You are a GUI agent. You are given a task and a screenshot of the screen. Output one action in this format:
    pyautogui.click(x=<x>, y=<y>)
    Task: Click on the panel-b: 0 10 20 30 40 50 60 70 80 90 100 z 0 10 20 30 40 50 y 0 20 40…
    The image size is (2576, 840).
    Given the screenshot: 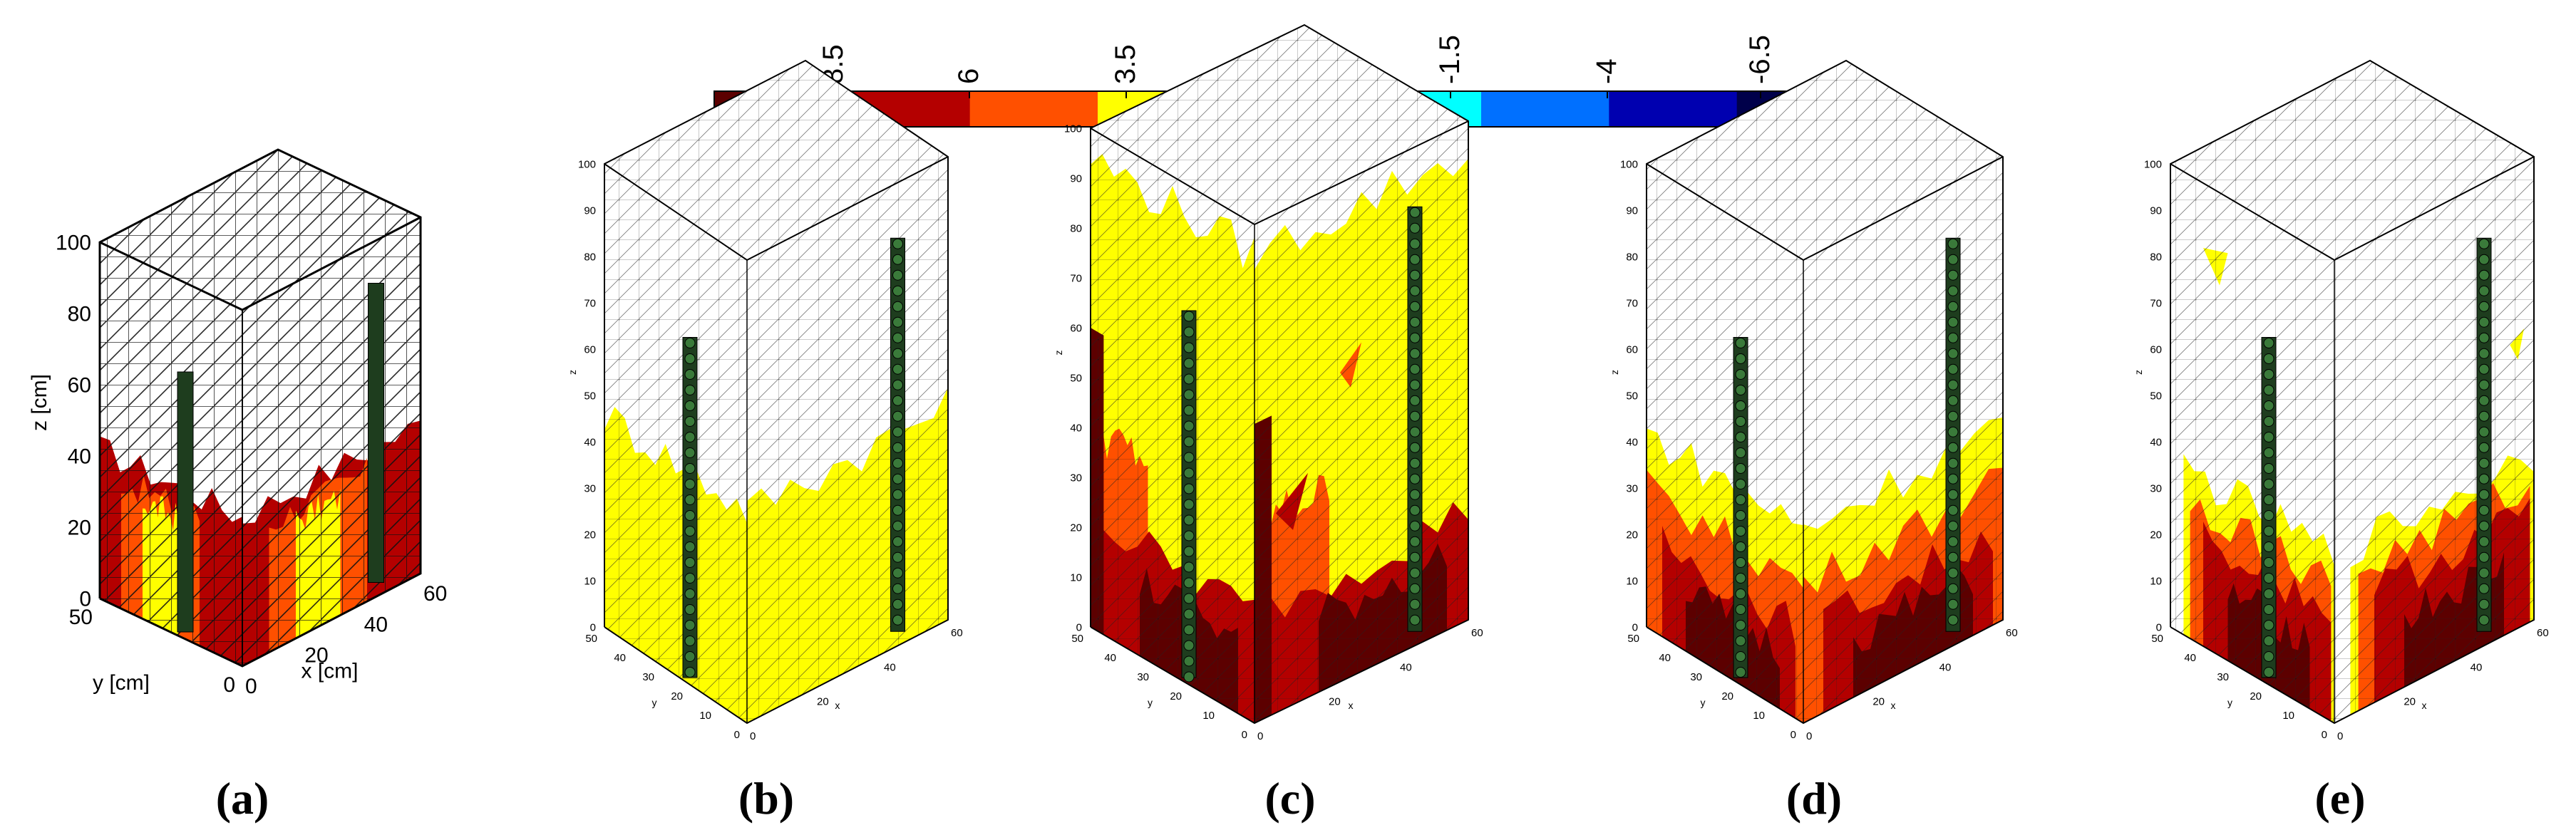 What is the action you would take?
    pyautogui.click(x=765, y=400)
    